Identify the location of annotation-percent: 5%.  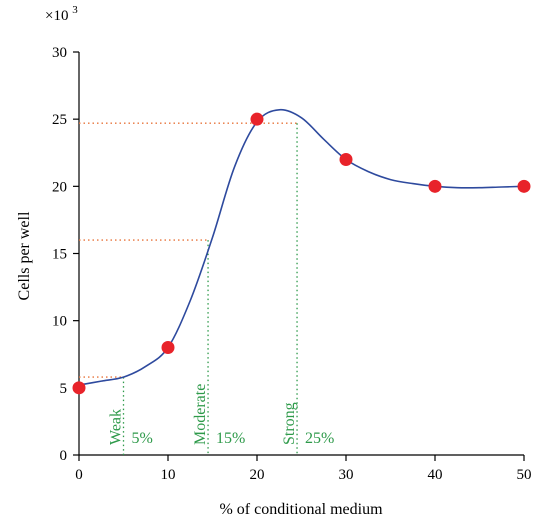
(142, 438).